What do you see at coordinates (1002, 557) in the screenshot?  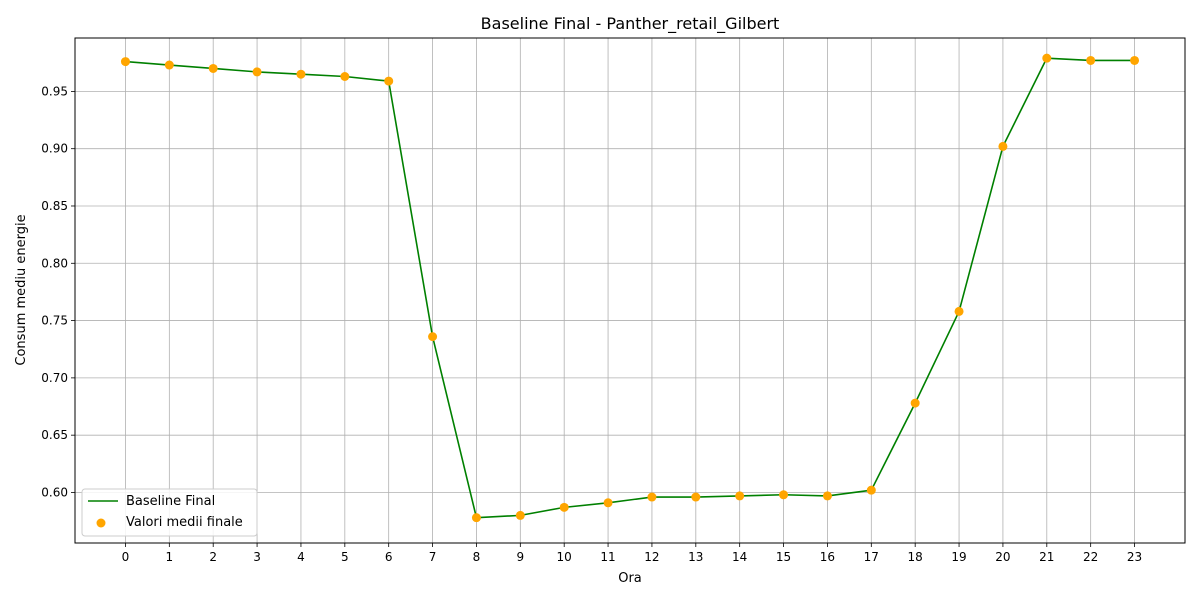 I see `x-tick-label: 20` at bounding box center [1002, 557].